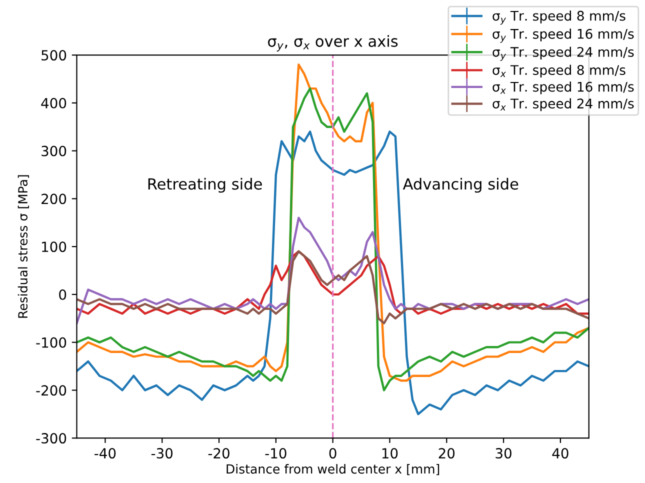  What do you see at coordinates (53, 103) in the screenshot?
I see `y-tick-label: 400` at bounding box center [53, 103].